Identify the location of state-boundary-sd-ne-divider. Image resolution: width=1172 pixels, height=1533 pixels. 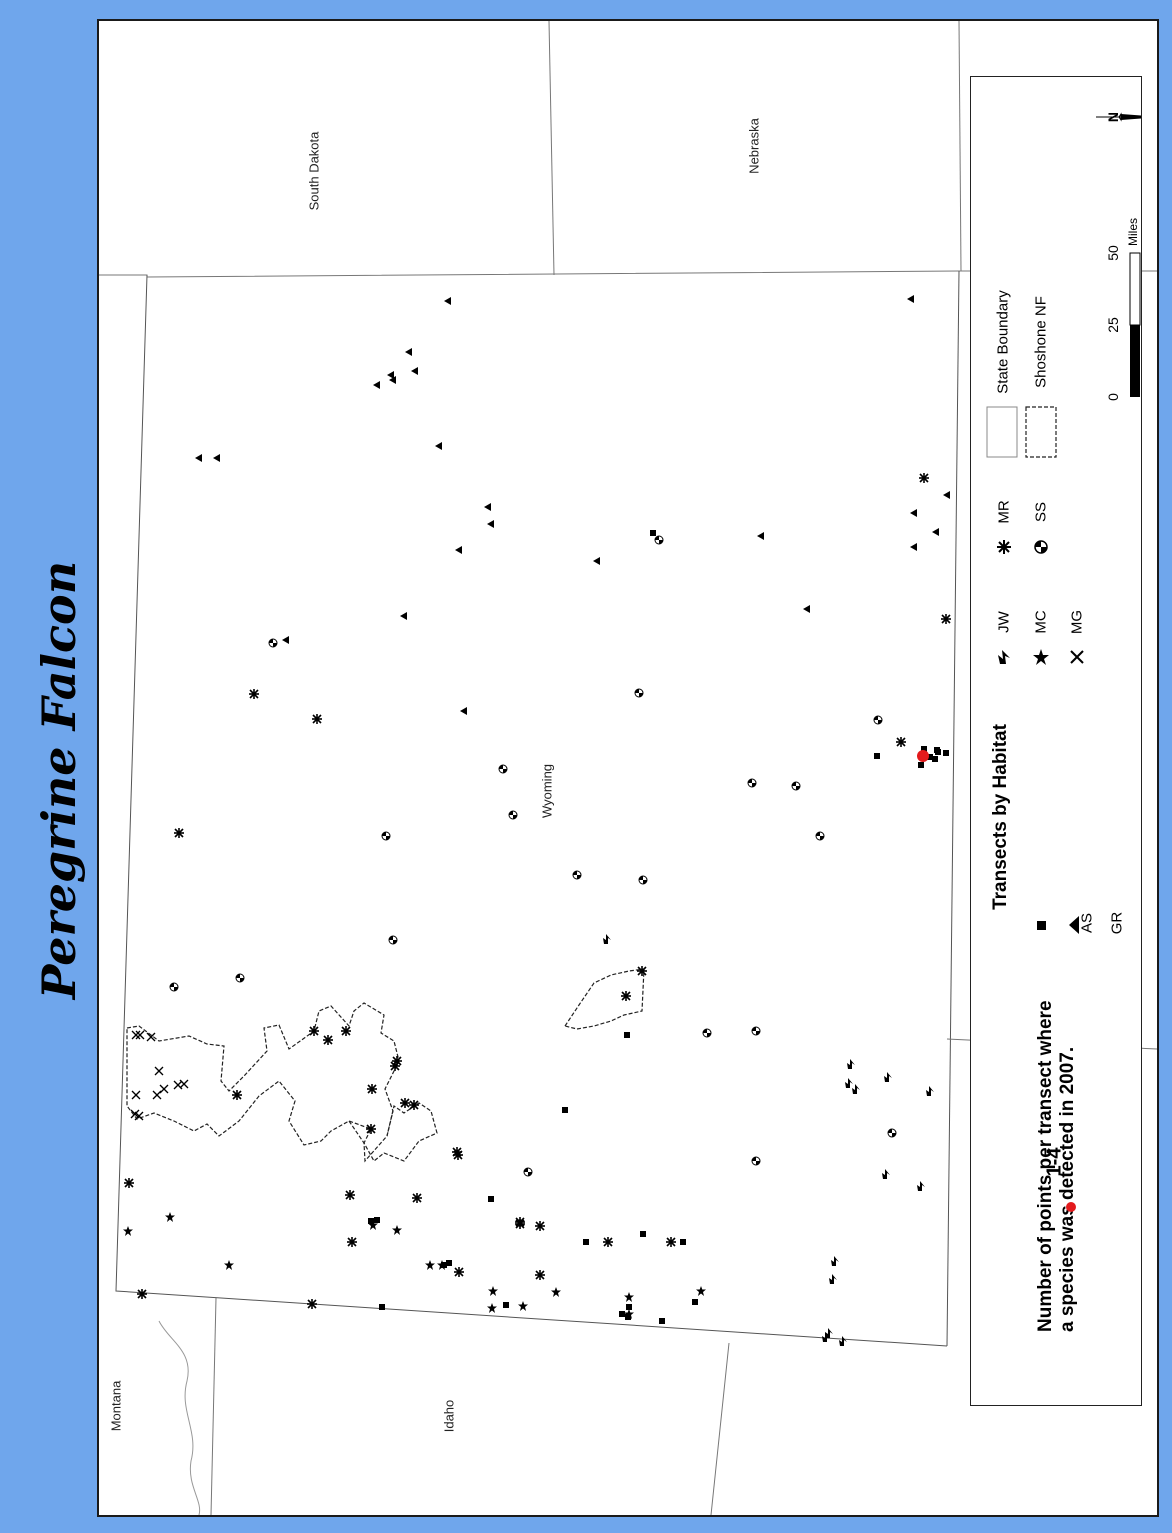
(551, 148).